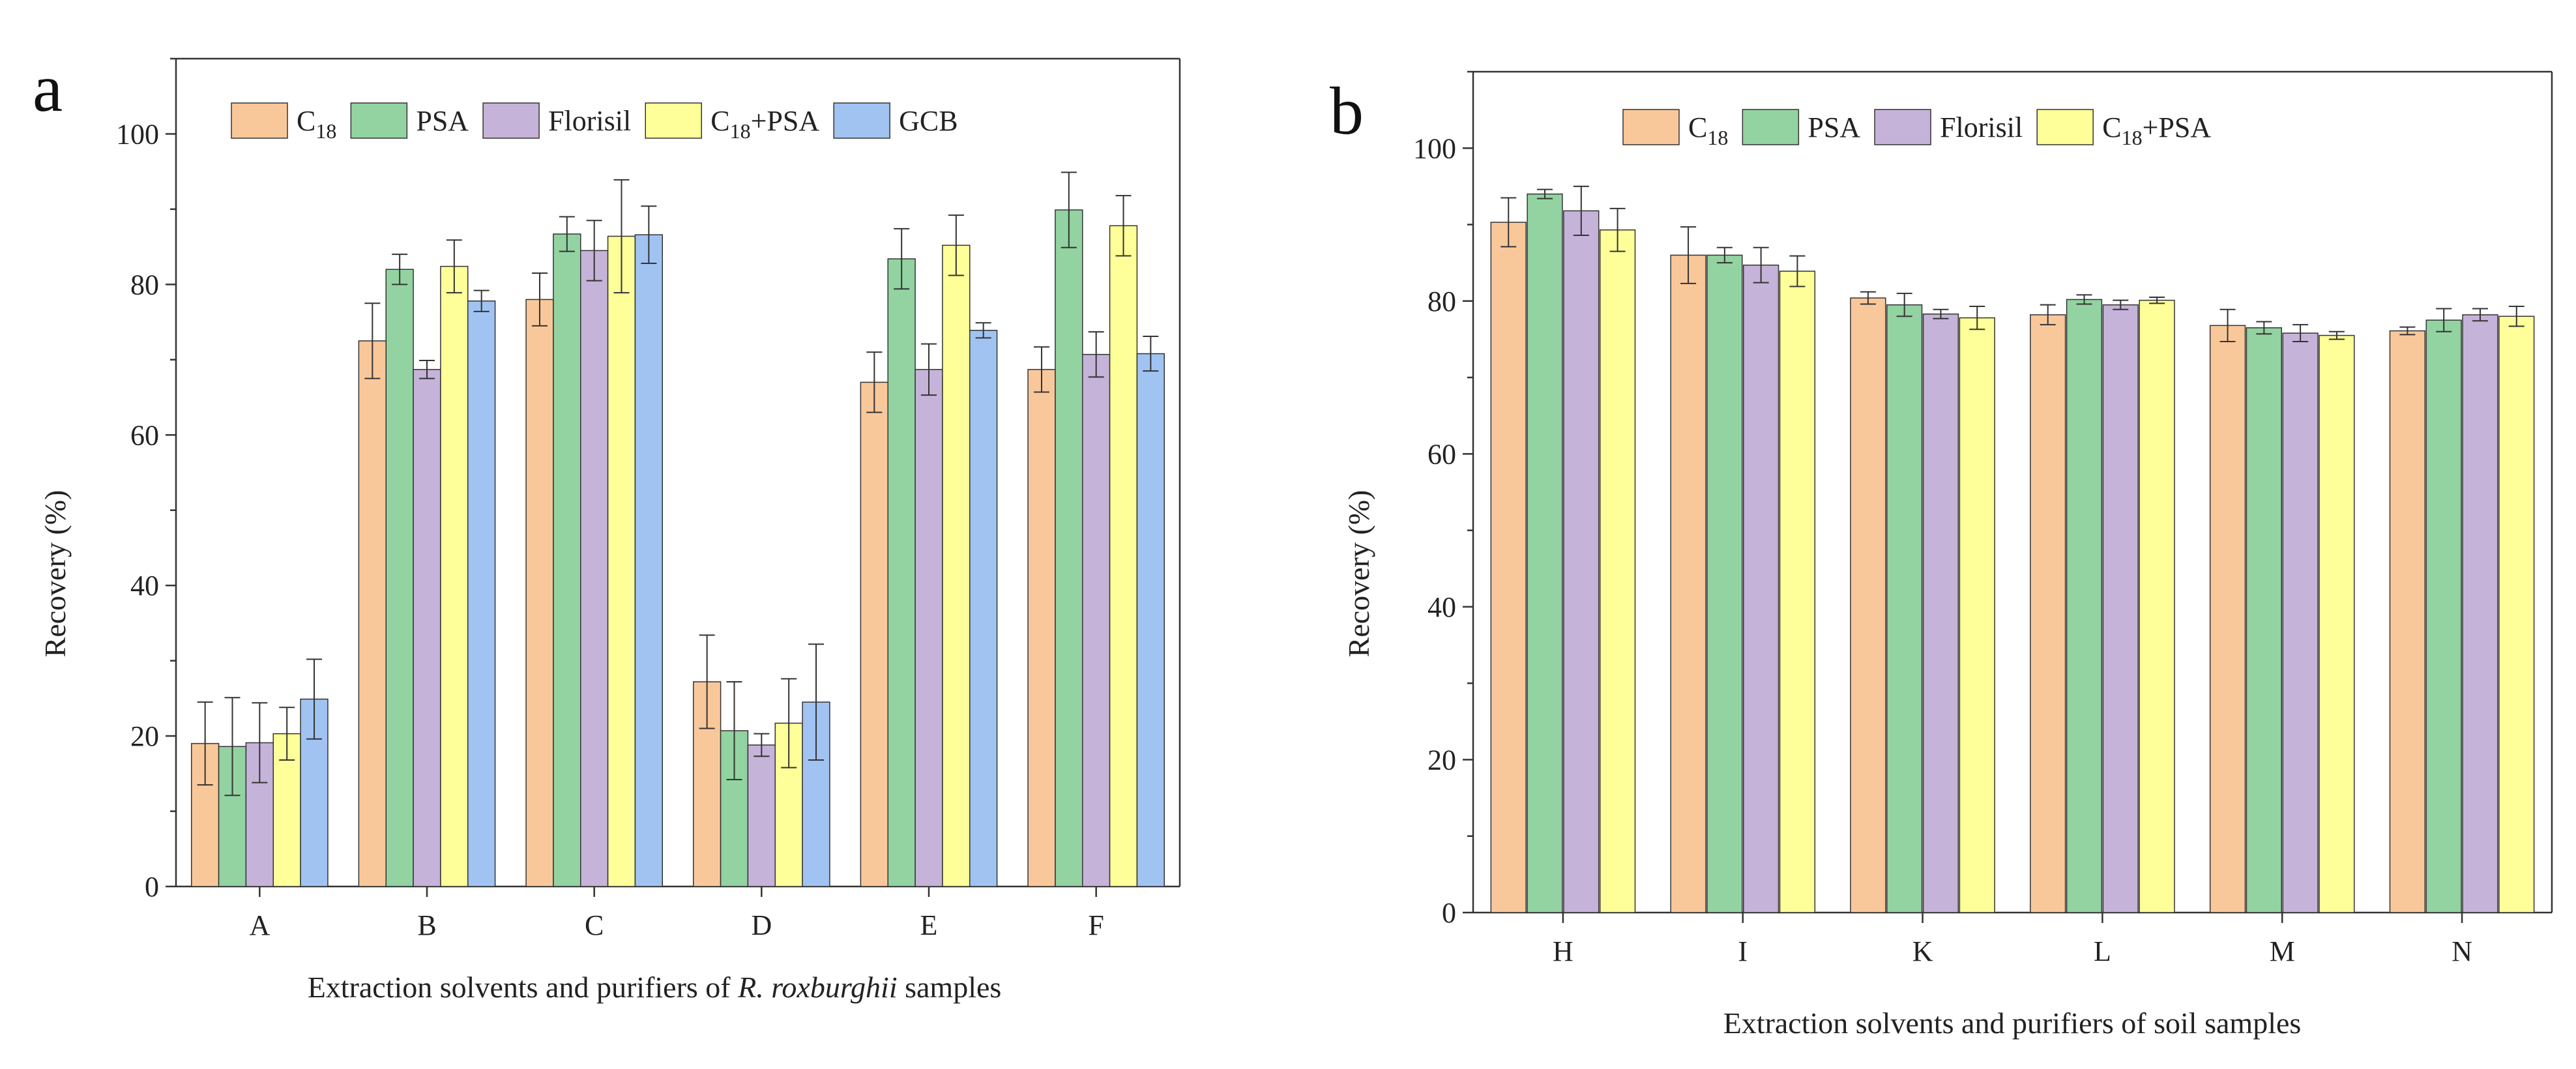 The height and width of the screenshot is (1069, 2576). I want to click on x-tick-label: F, so click(1096, 925).